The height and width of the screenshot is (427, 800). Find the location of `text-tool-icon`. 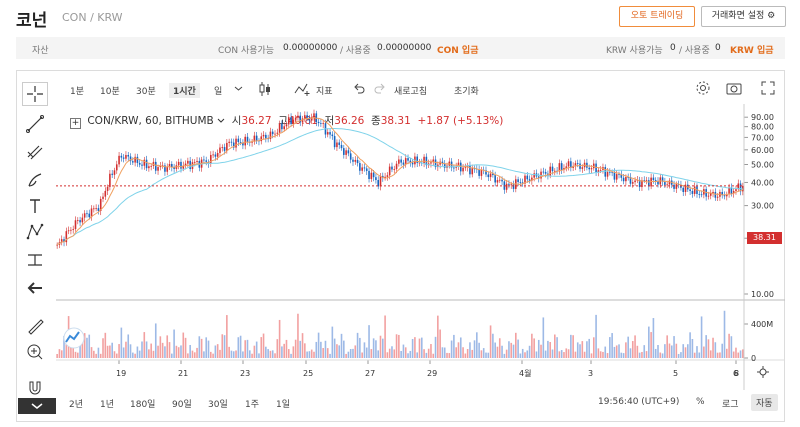

text-tool-icon is located at coordinates (35, 206).